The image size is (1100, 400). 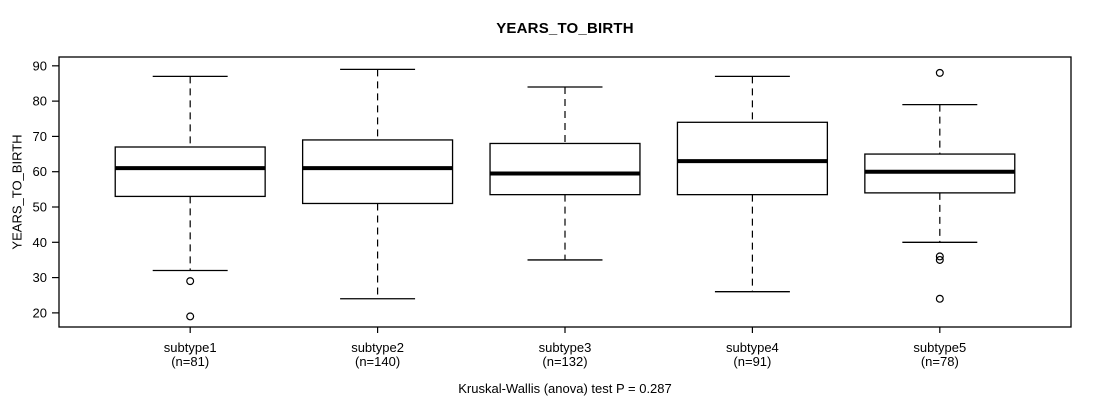 What do you see at coordinates (377, 347) in the screenshot?
I see `group-label: subtype2` at bounding box center [377, 347].